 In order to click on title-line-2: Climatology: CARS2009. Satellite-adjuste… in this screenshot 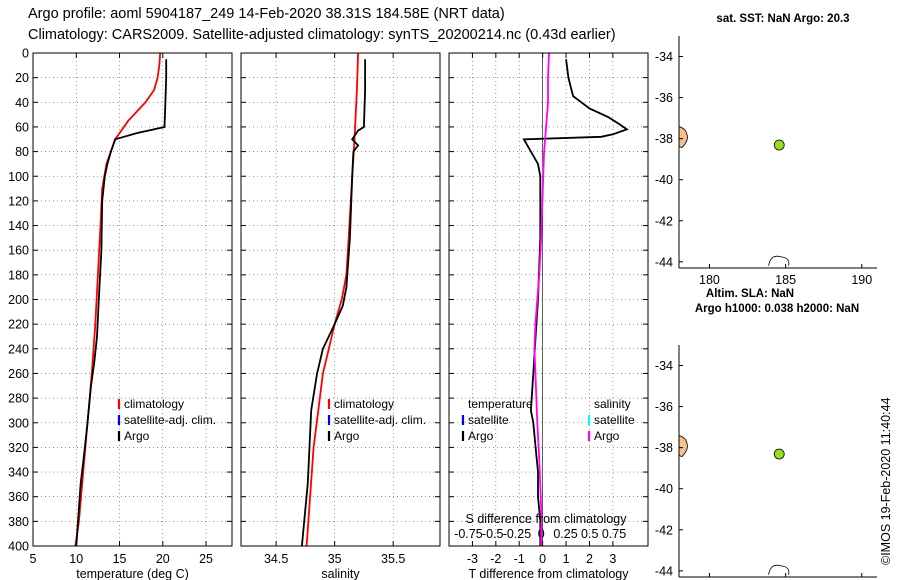, I will do `click(322, 35)`.